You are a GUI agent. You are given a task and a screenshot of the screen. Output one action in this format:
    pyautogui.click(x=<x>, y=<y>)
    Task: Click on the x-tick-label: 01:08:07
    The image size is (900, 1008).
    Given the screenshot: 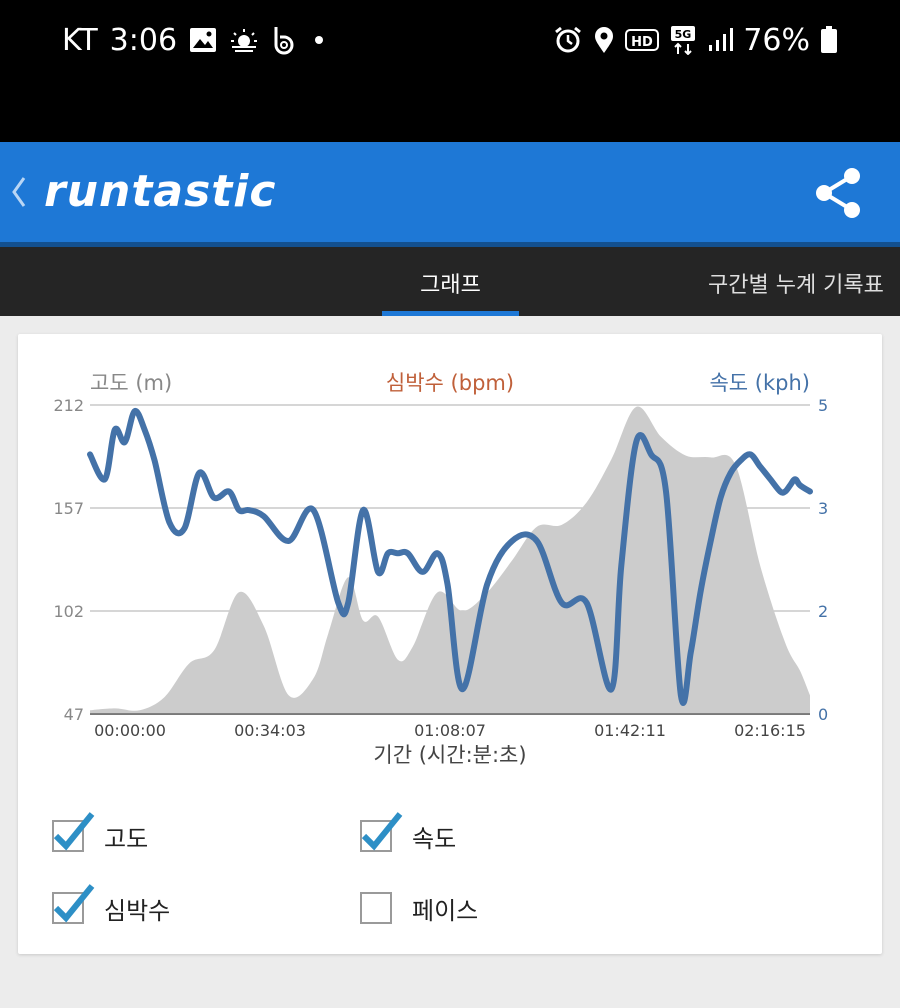 What is the action you would take?
    pyautogui.click(x=450, y=730)
    